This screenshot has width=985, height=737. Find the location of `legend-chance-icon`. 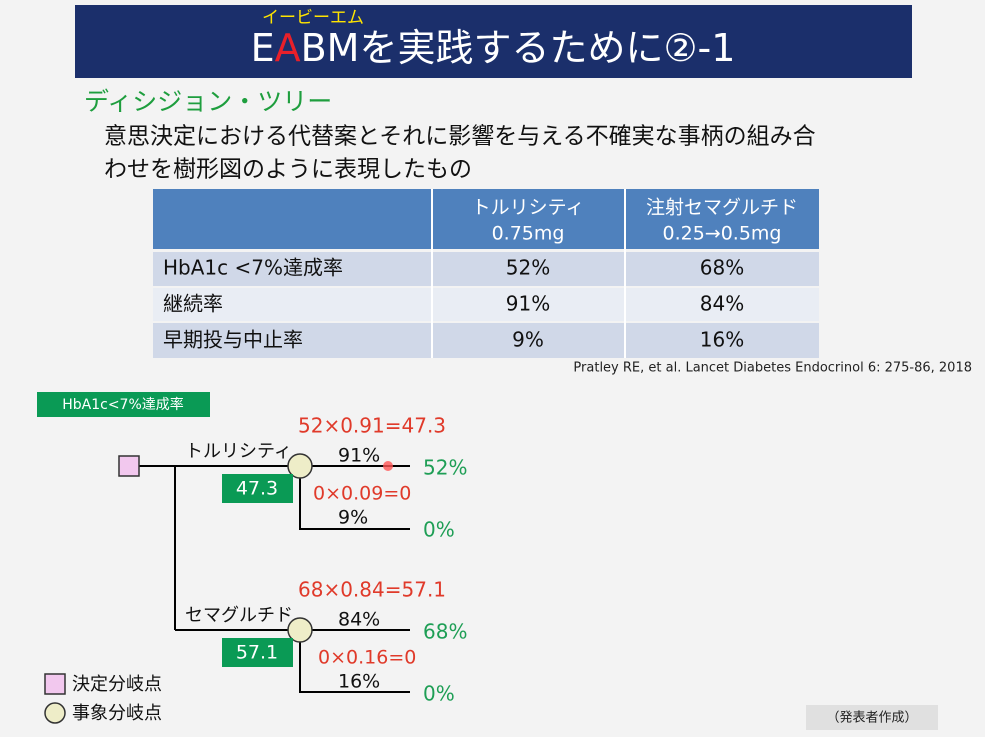

legend-chance-icon is located at coordinates (55, 713).